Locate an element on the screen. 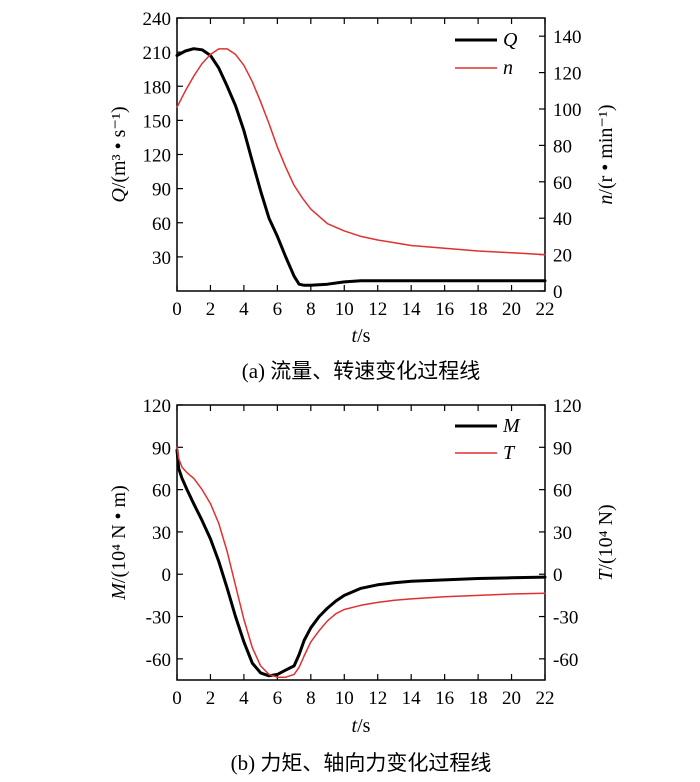 The width and height of the screenshot is (700, 782). y-right-tick-label: 80 is located at coordinates (562, 146).